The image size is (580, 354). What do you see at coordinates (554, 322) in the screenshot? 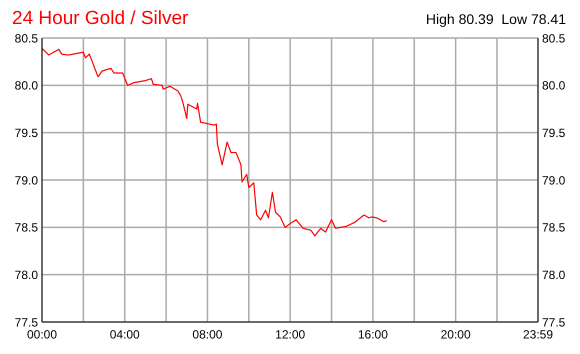
I see `y2-tick-label: 77.5` at bounding box center [554, 322].